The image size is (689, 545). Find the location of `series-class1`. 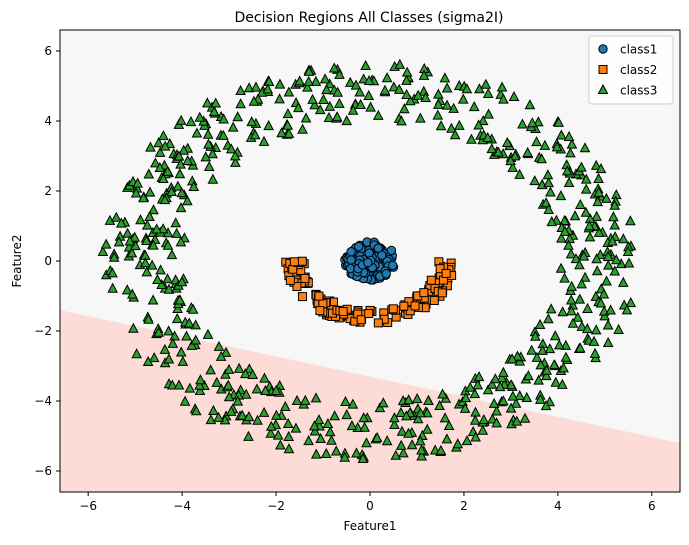

series-class1 is located at coordinates (369, 261).